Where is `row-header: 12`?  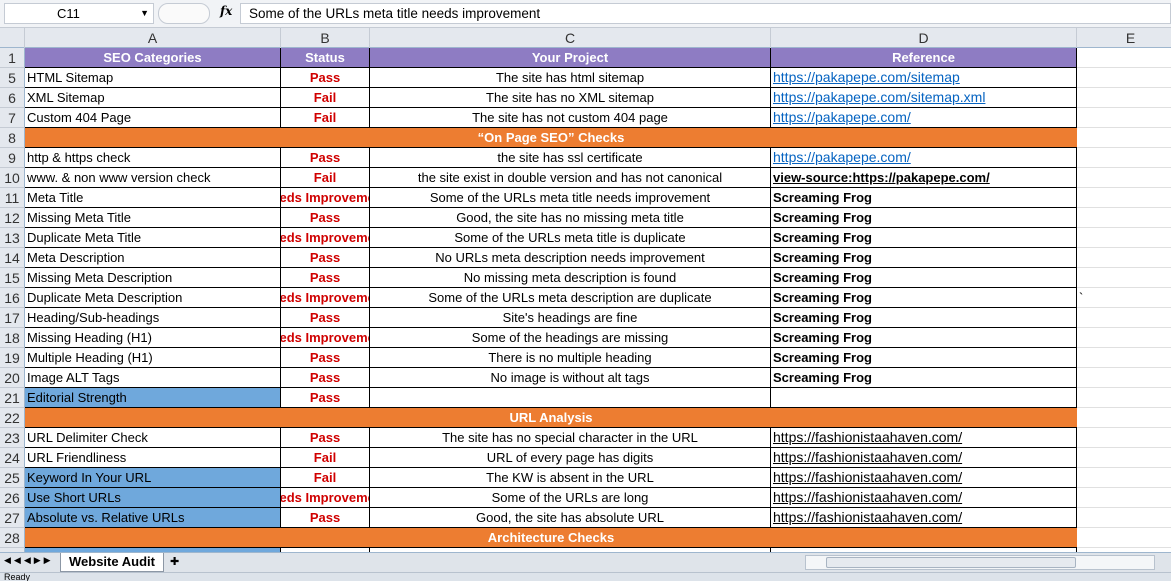
row-header: 12 is located at coordinates (12, 218).